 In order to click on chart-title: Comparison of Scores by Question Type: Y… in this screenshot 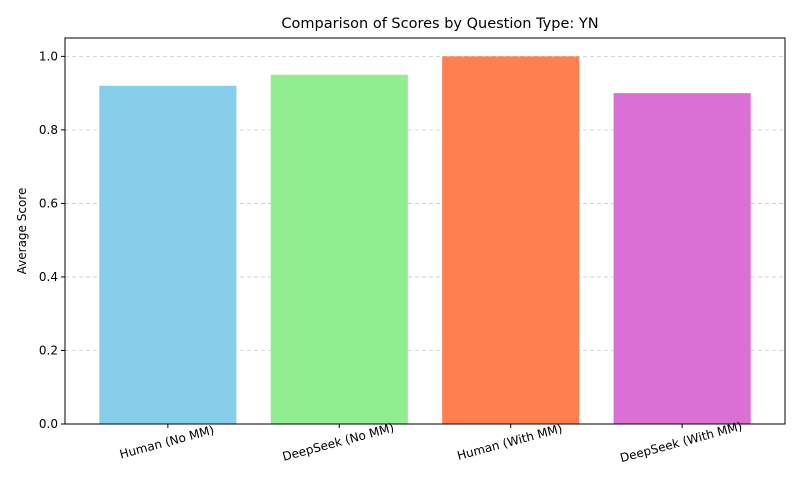, I will do `click(439, 24)`.